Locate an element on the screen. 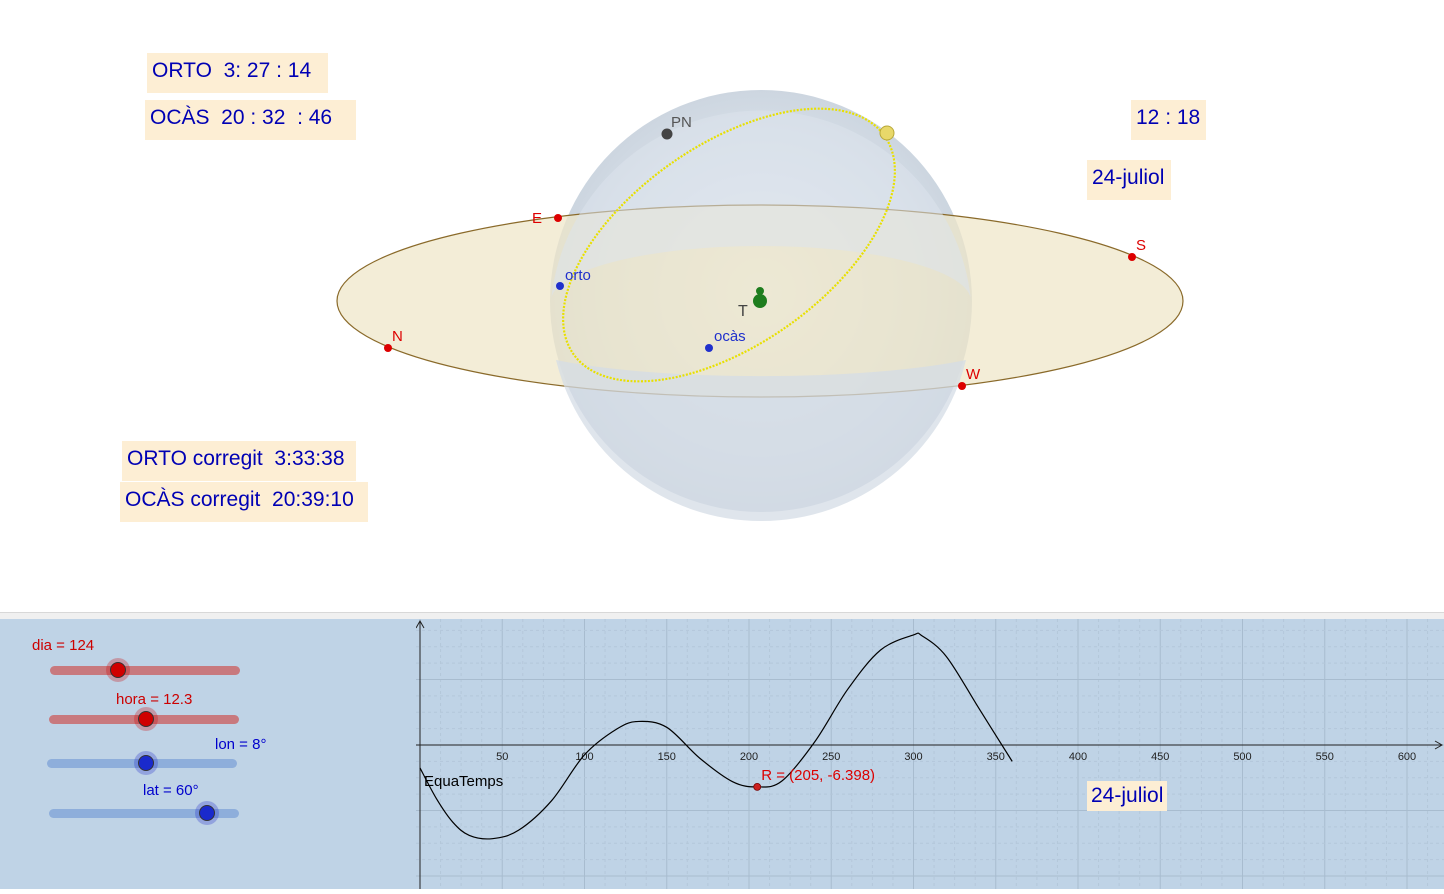  sliders-panel: dia = 124 hora = 12.3 lon = 8° lat = 60° is located at coordinates (208, 754).